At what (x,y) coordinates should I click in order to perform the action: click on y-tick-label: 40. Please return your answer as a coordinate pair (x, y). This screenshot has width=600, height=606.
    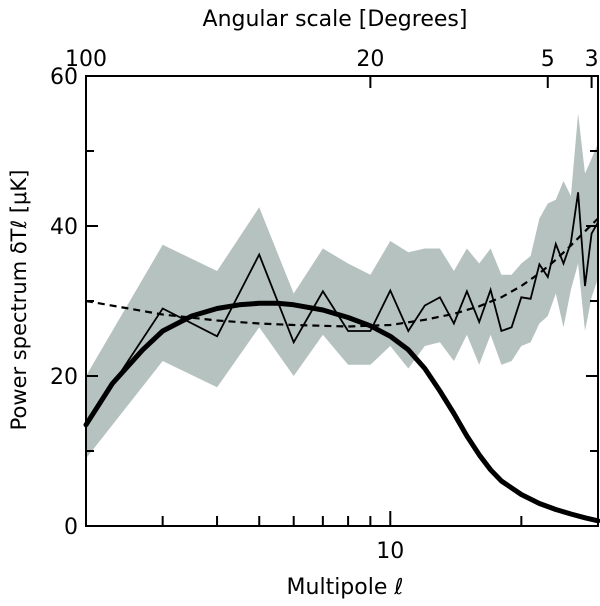
    Looking at the image, I should click on (64, 227).